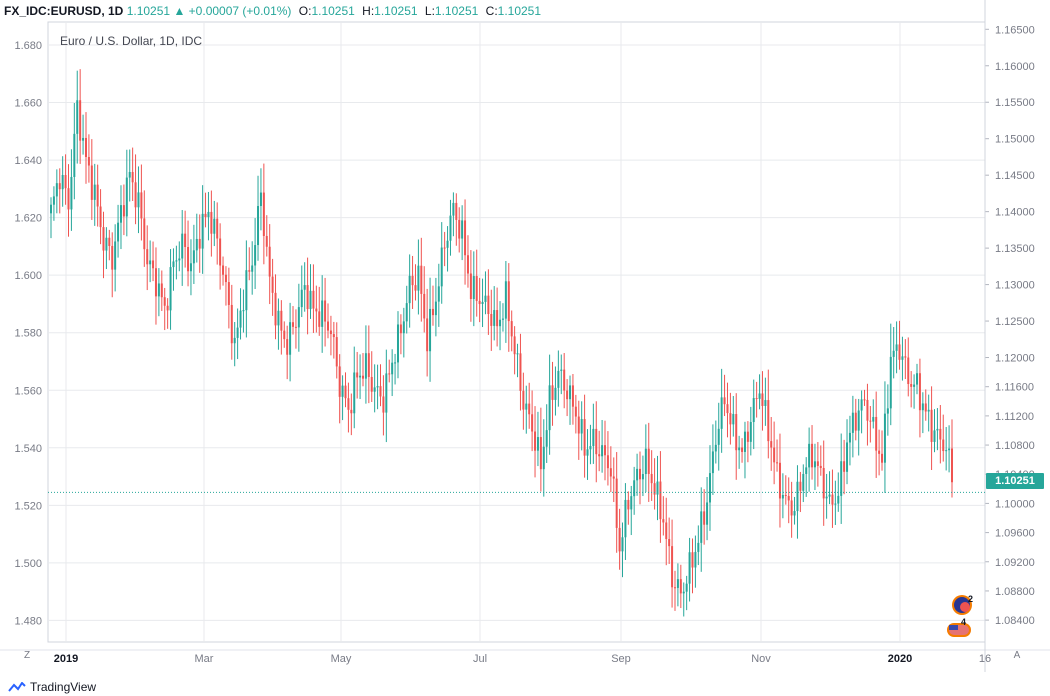  What do you see at coordinates (52, 687) in the screenshot?
I see `brand-footer: TradingView` at bounding box center [52, 687].